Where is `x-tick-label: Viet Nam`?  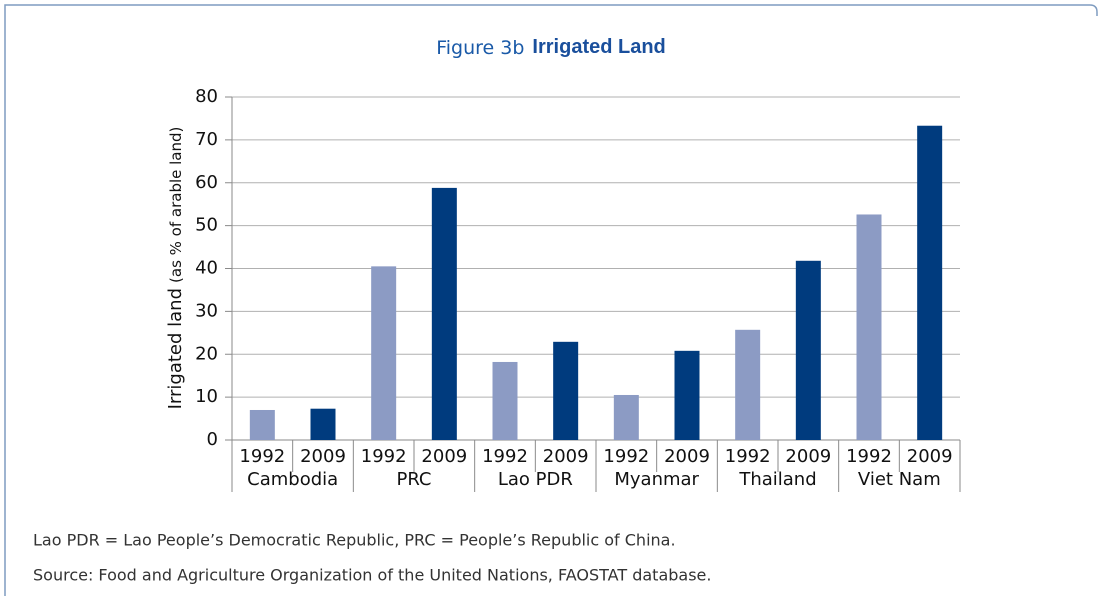
x-tick-label: Viet Nam is located at coordinates (899, 479).